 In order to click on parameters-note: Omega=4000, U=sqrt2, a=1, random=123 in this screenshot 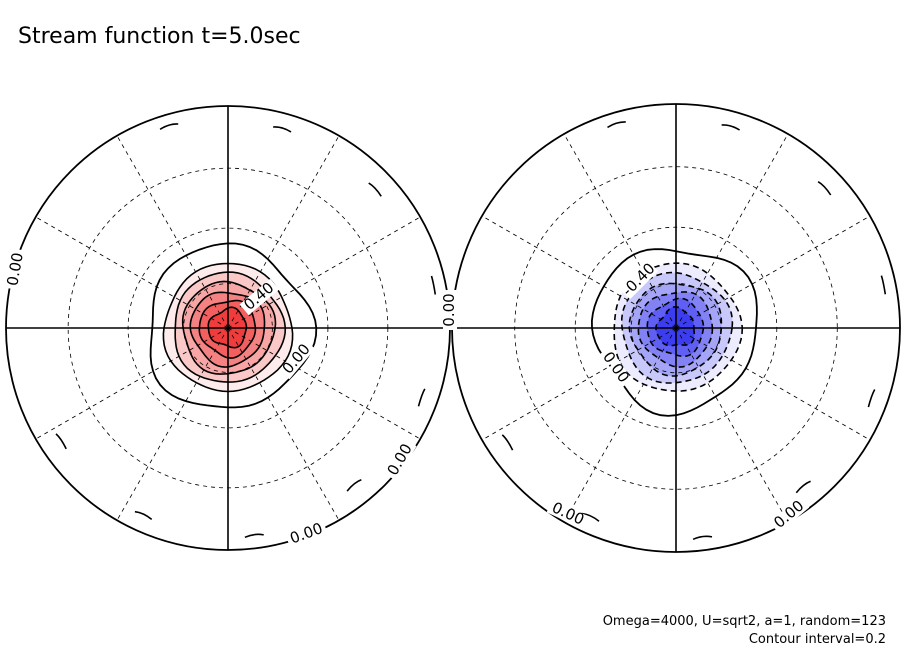, I will do `click(744, 621)`.